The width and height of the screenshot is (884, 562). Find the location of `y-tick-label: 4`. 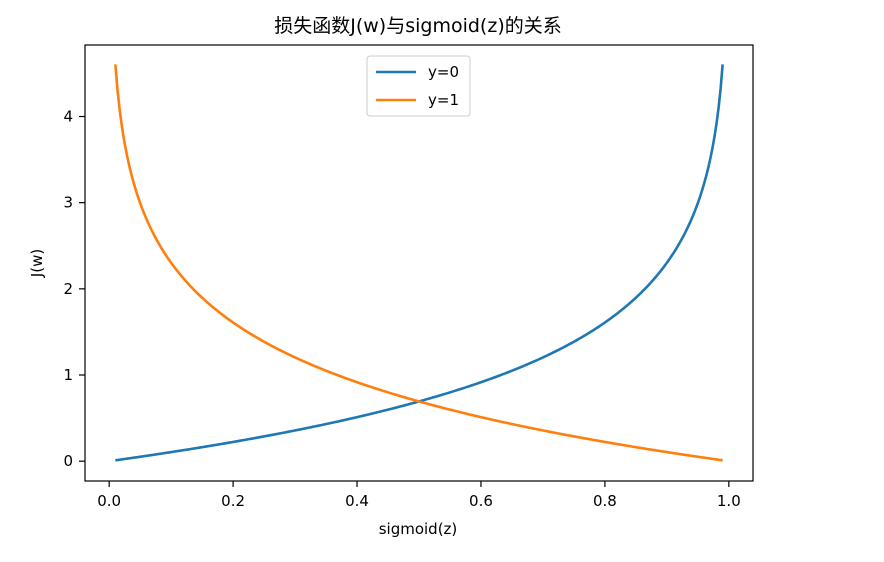

y-tick-label: 4 is located at coordinates (68, 117).